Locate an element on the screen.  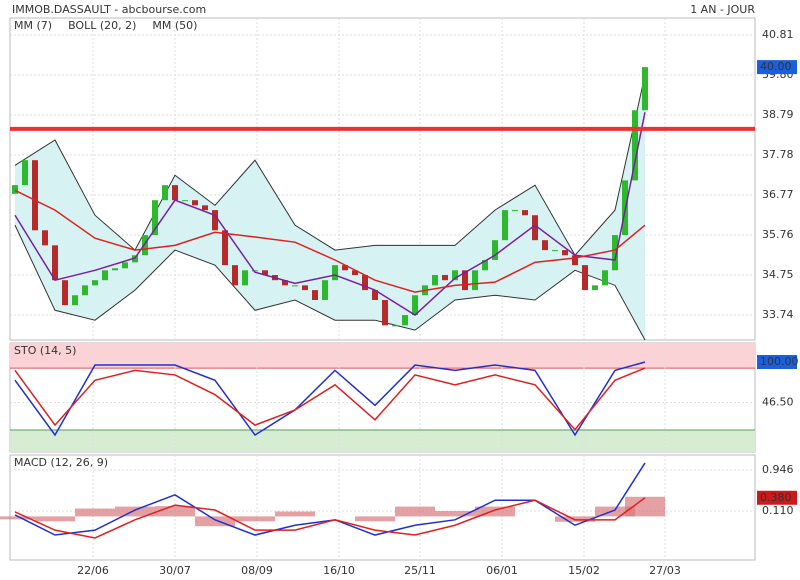
x-tick-label: 06/01 is located at coordinates (502, 570).